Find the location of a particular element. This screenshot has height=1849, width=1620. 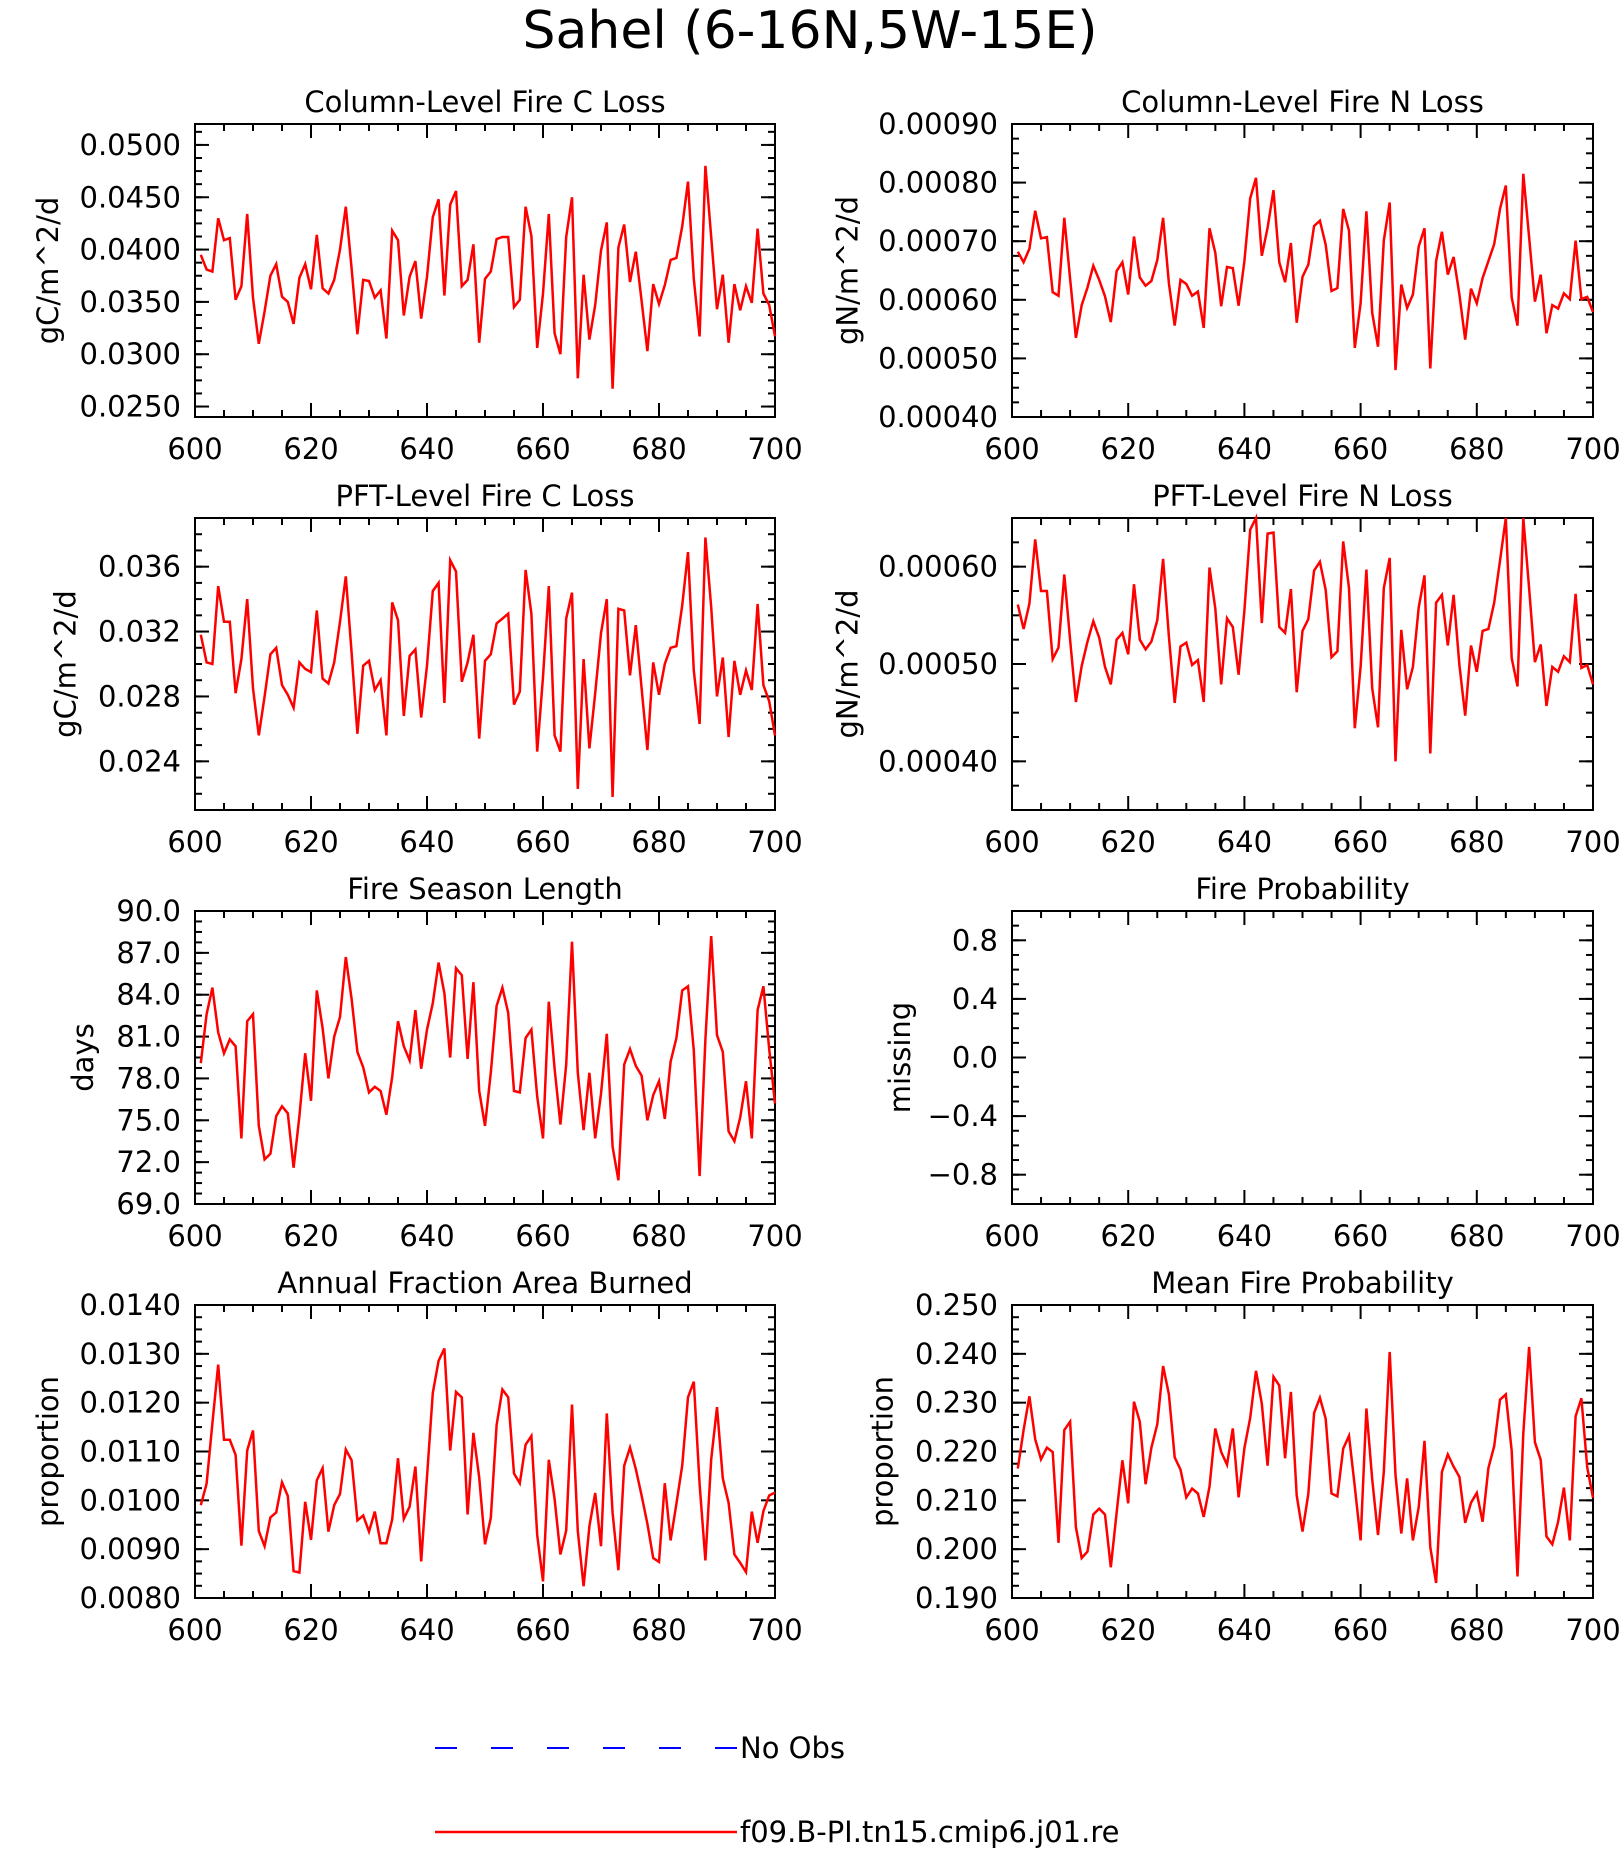

y-tick-label: 0.00080 is located at coordinates (938, 183).